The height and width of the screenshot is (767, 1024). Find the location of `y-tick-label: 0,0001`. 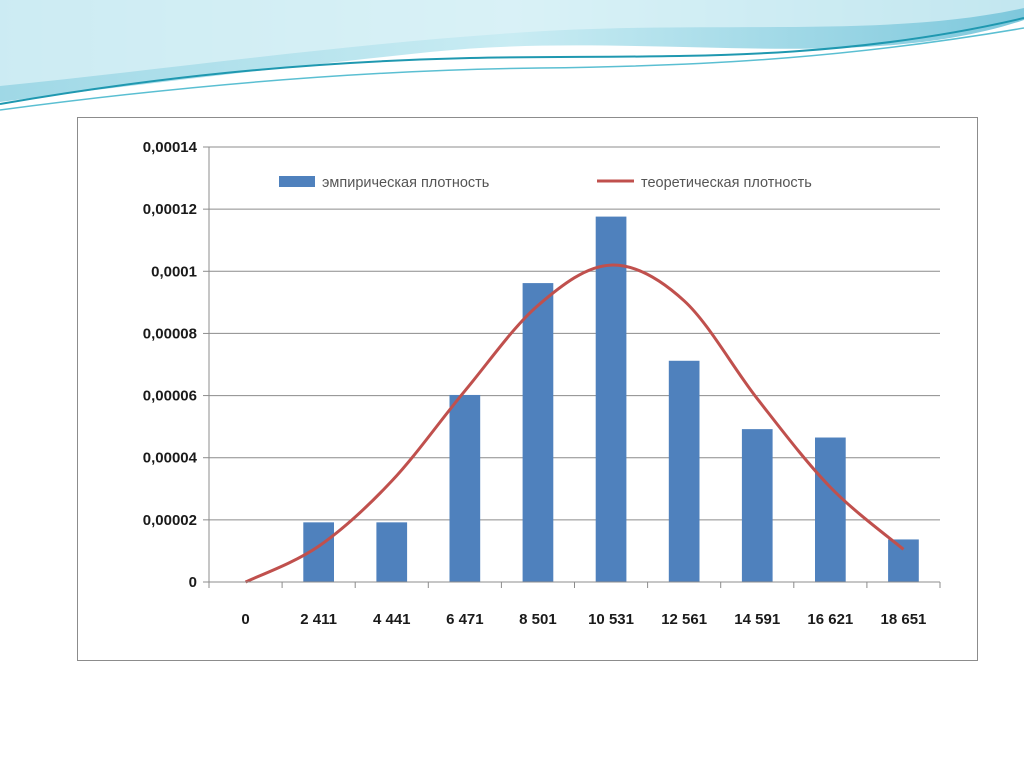

y-tick-label: 0,0001 is located at coordinates (174, 271).